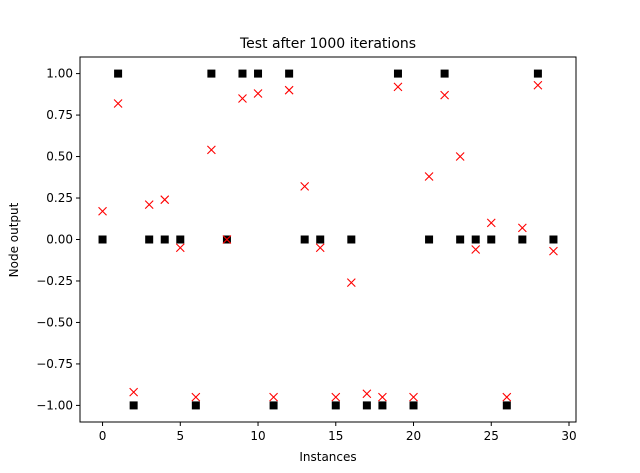 The width and height of the screenshot is (640, 473). I want to click on y-tick-label: 0.25, so click(59, 198).